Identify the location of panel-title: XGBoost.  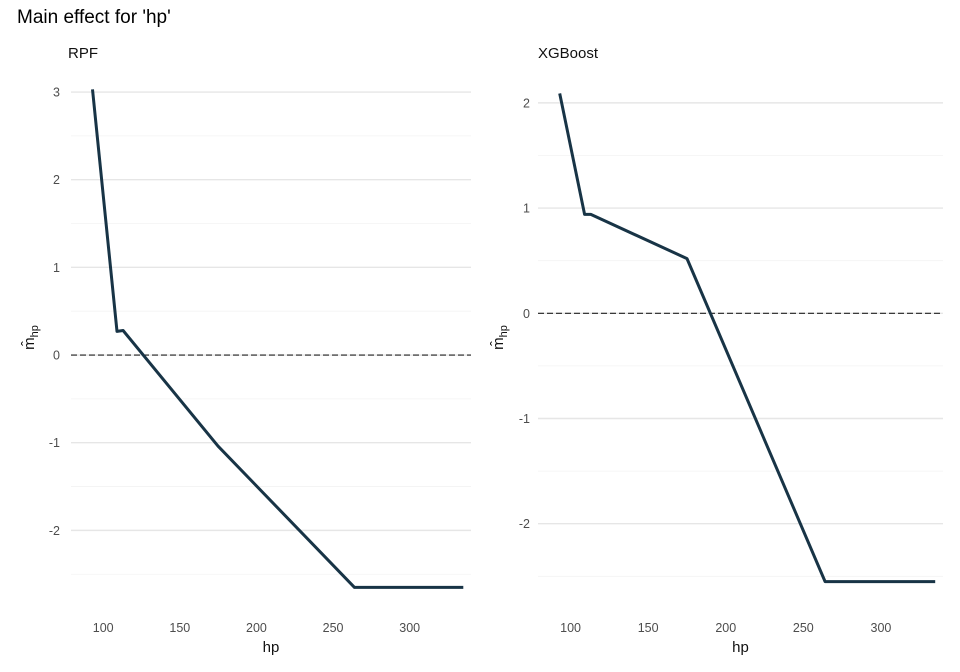
(568, 53).